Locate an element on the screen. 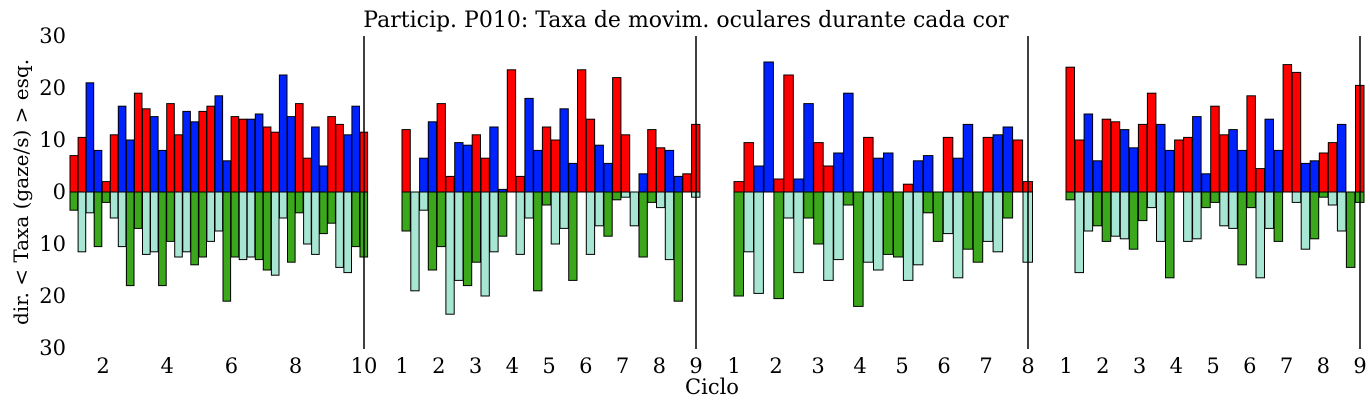 The height and width of the screenshot is (409, 1370). x-tick-label: 7 is located at coordinates (1286, 366).